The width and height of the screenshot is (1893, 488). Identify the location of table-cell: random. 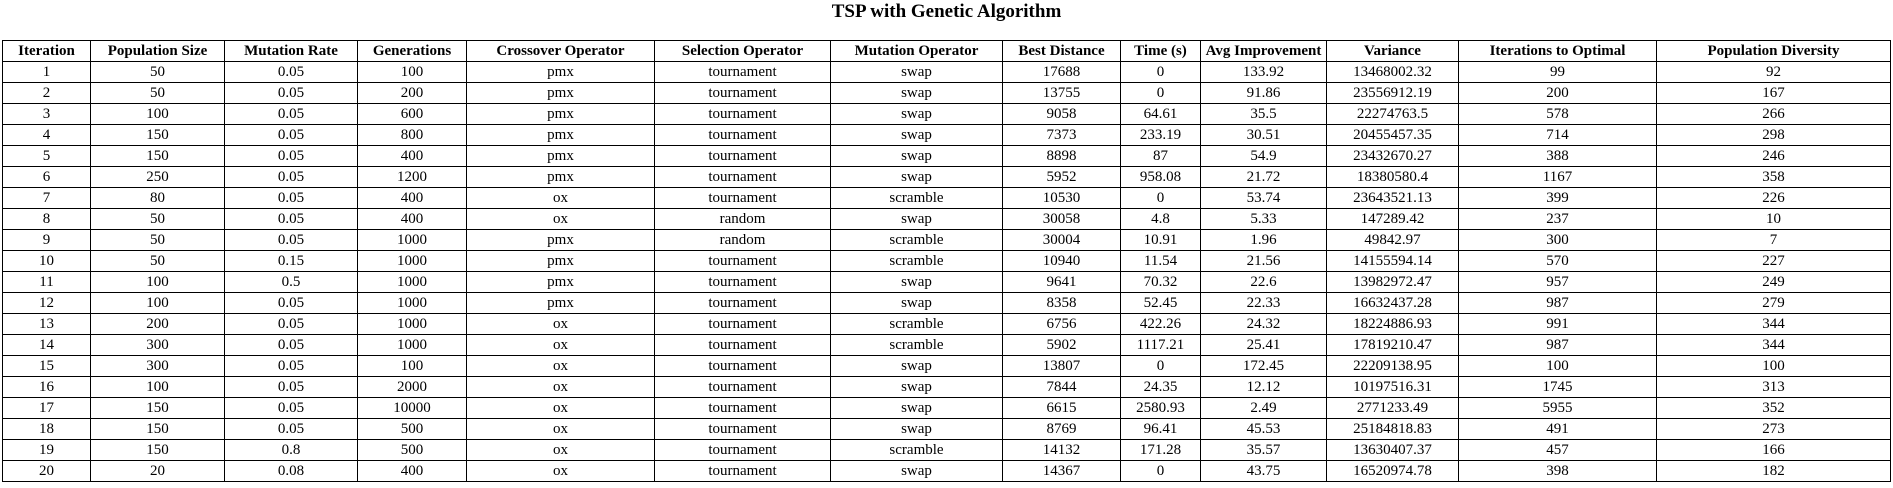
(742, 240).